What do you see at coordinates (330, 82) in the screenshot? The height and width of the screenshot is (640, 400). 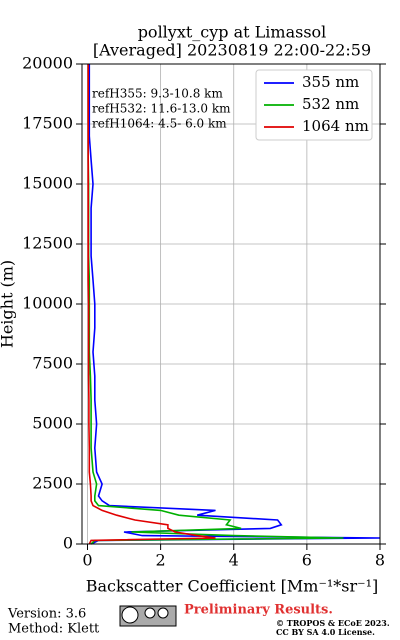 I see `legend-label: 355 nm` at bounding box center [330, 82].